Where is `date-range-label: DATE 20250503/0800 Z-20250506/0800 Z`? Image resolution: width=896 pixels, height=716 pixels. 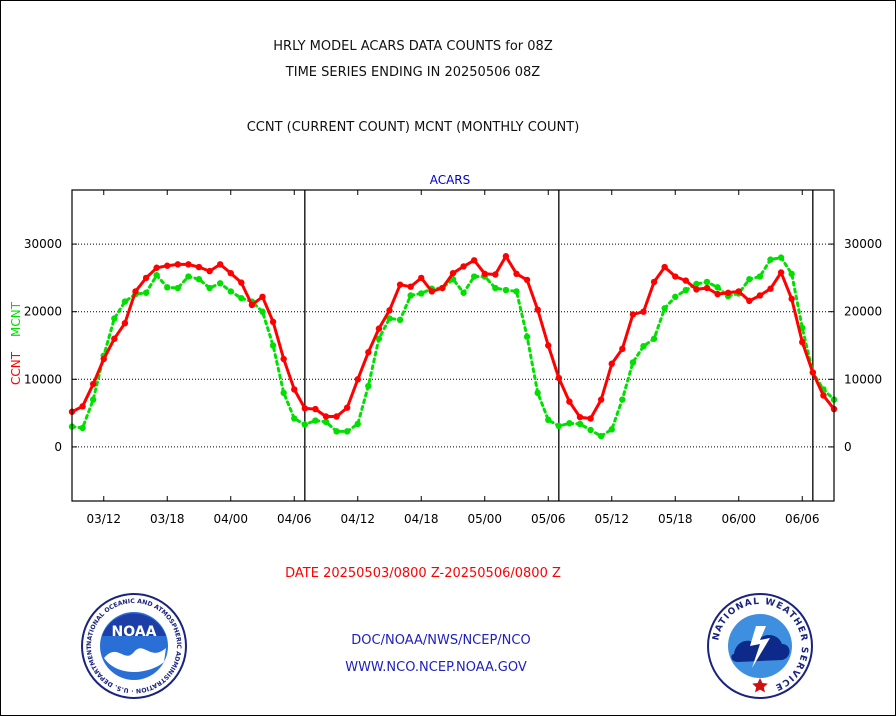 date-range-label: DATE 20250503/0800 Z-20250506/0800 Z is located at coordinates (423, 573).